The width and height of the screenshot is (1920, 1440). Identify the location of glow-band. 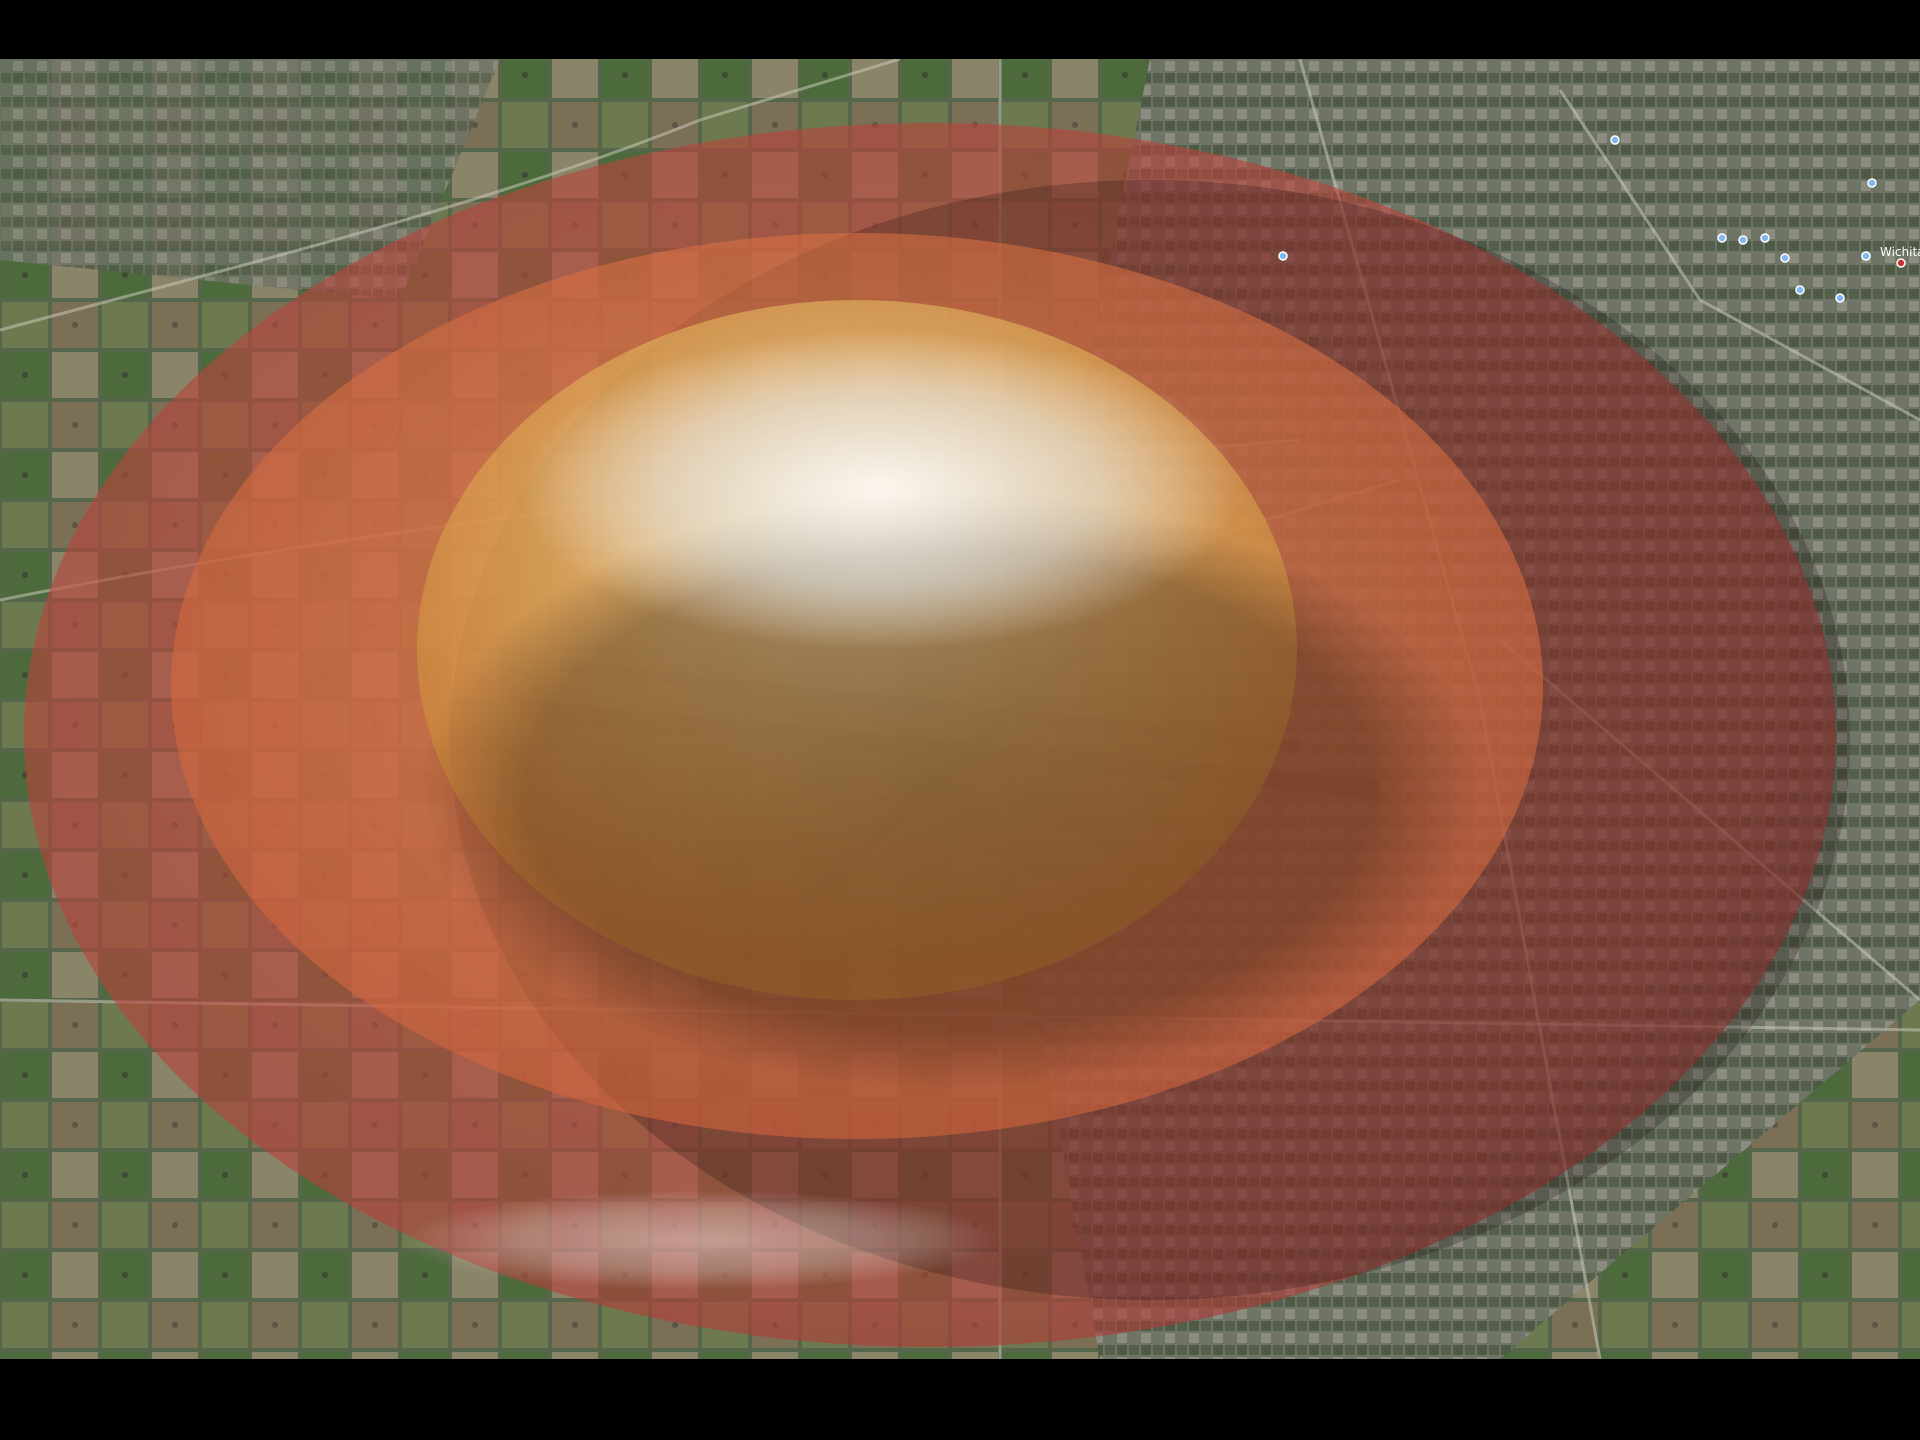
(700, 1240).